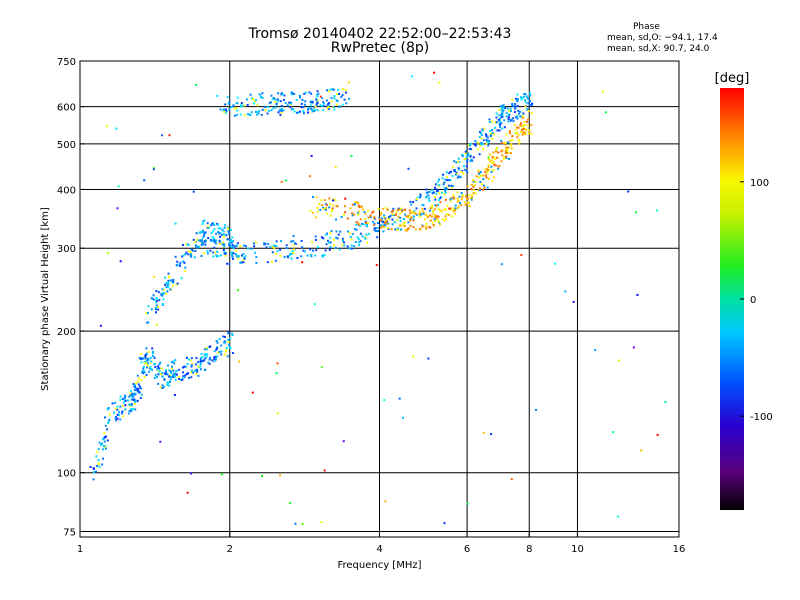  I want to click on chart-title: Tromsø 20140402 22:52:00–22:53:43, so click(380, 34).